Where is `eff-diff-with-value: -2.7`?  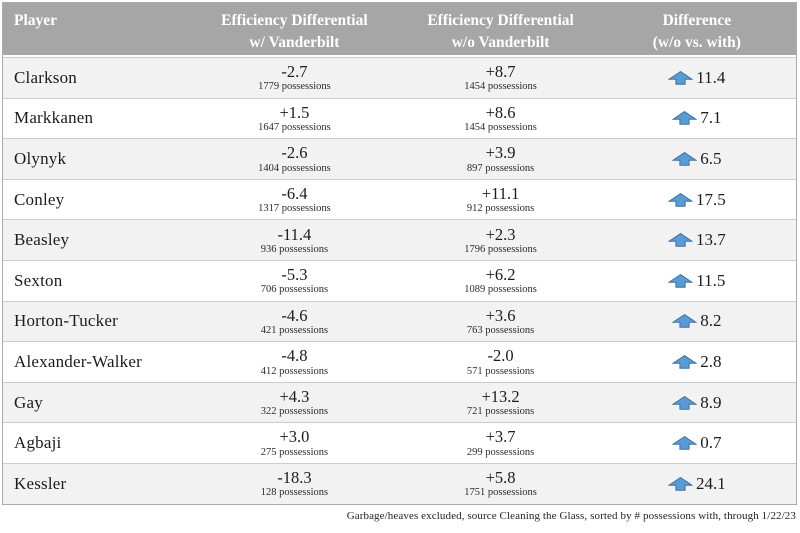
eff-diff-with-value: -2.7 is located at coordinates (294, 72).